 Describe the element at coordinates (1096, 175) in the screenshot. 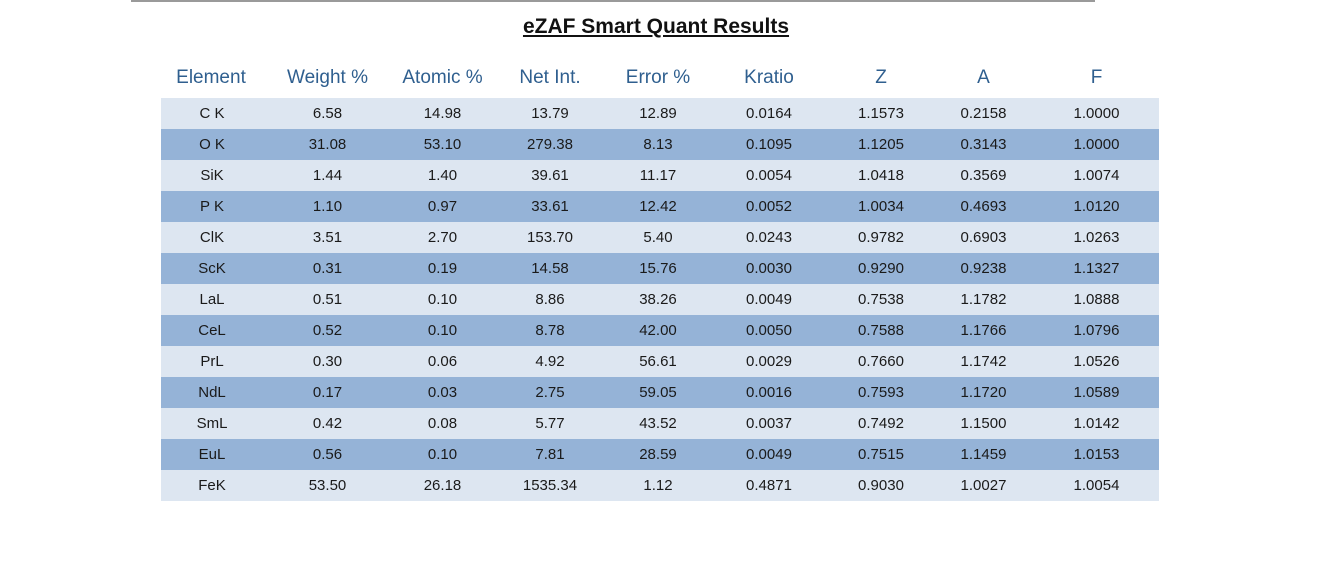

I see `f-cell: 1.0074` at that location.